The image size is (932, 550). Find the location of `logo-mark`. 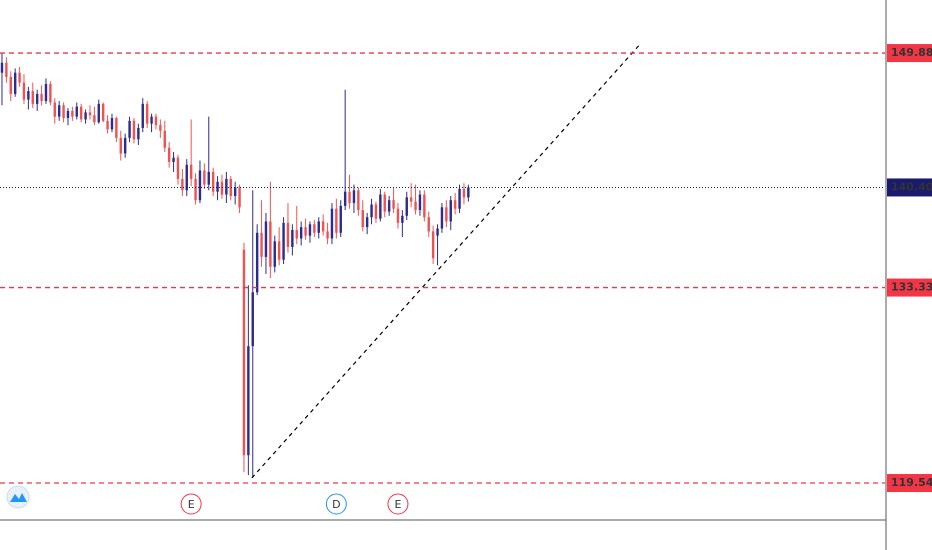

logo-mark is located at coordinates (18, 497).